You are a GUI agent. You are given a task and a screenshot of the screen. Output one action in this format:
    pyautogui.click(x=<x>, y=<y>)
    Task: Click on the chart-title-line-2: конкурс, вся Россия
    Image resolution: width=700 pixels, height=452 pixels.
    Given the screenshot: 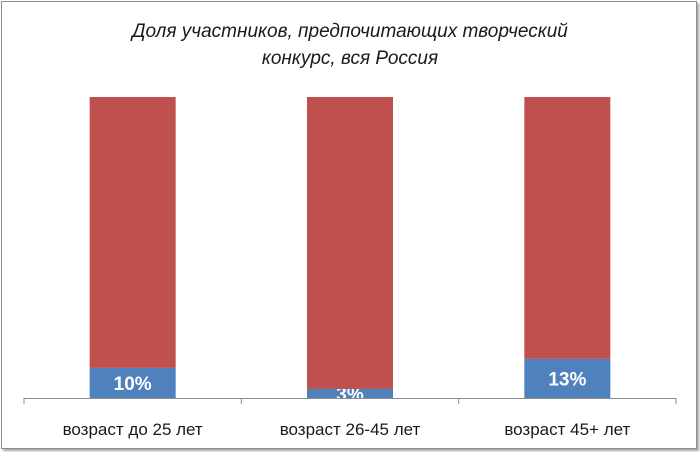 What is the action you would take?
    pyautogui.click(x=350, y=58)
    